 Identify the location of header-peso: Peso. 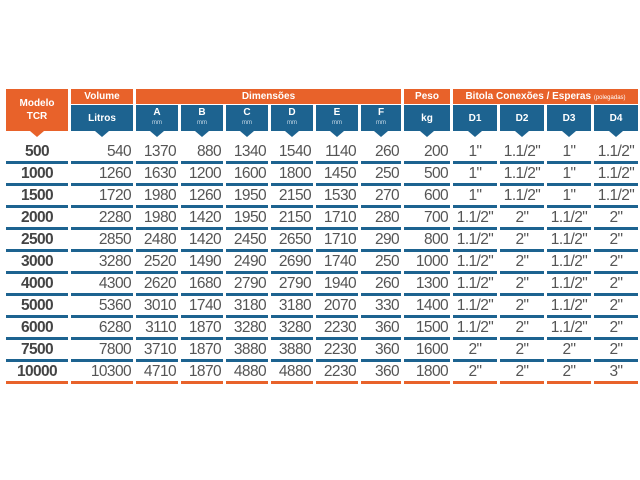
(427, 96).